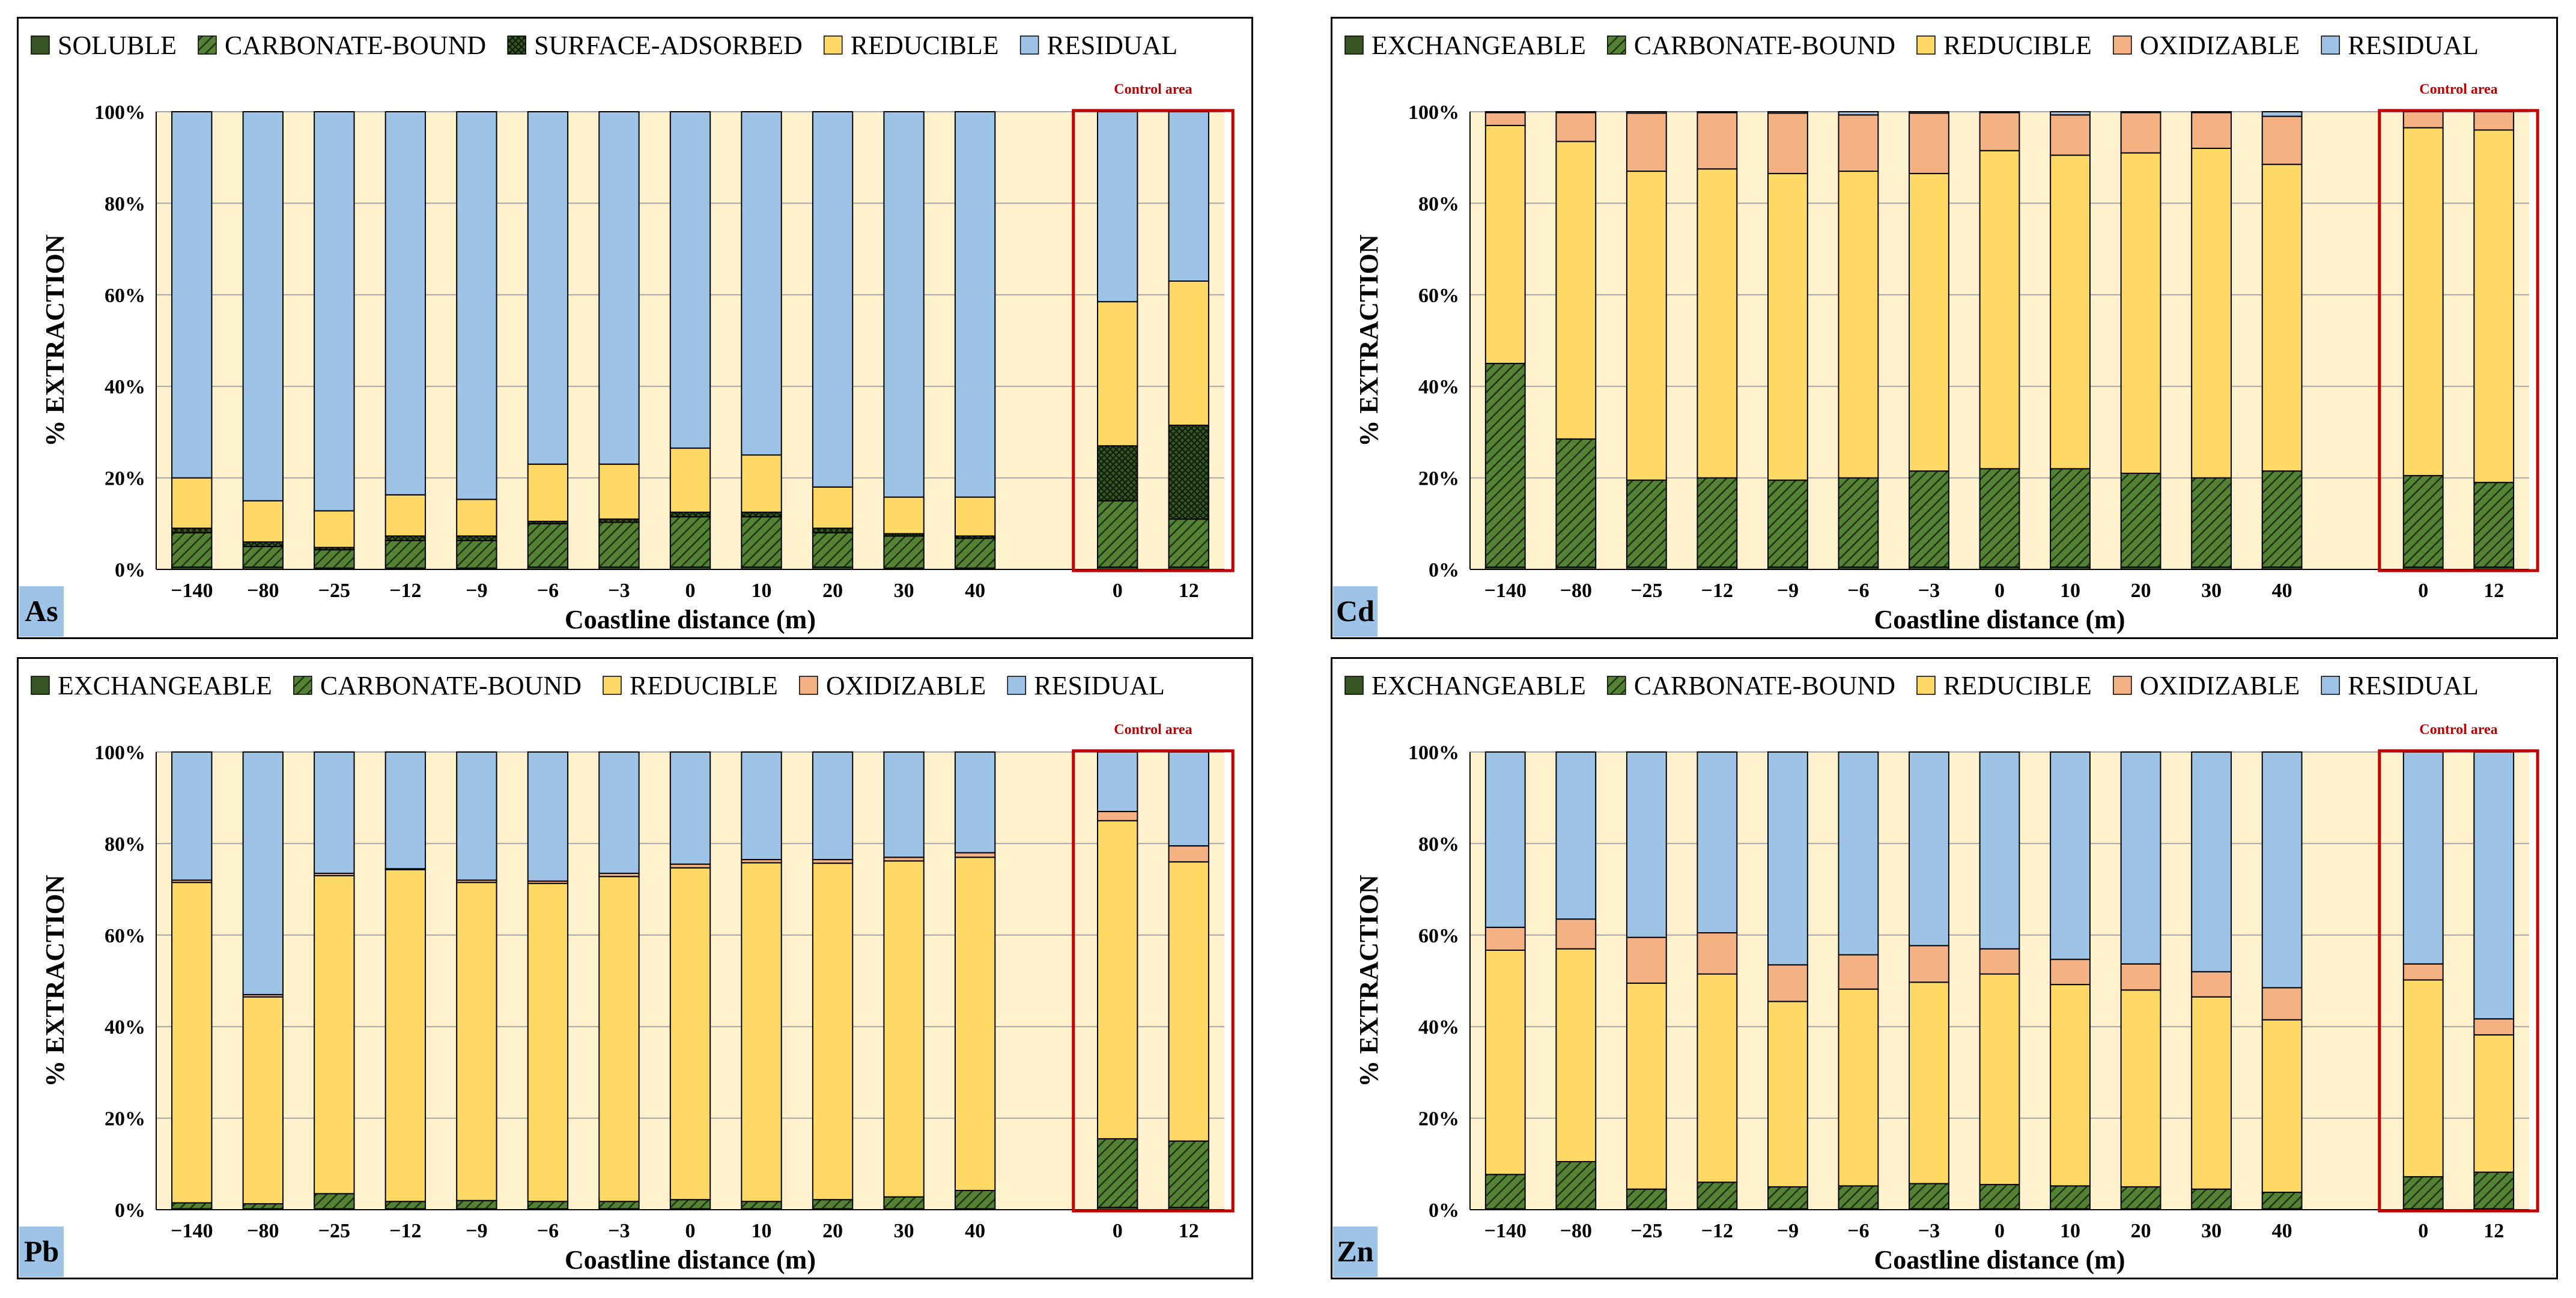  Describe the element at coordinates (2211, 1231) in the screenshot. I see `x-tick-label: 30` at that location.